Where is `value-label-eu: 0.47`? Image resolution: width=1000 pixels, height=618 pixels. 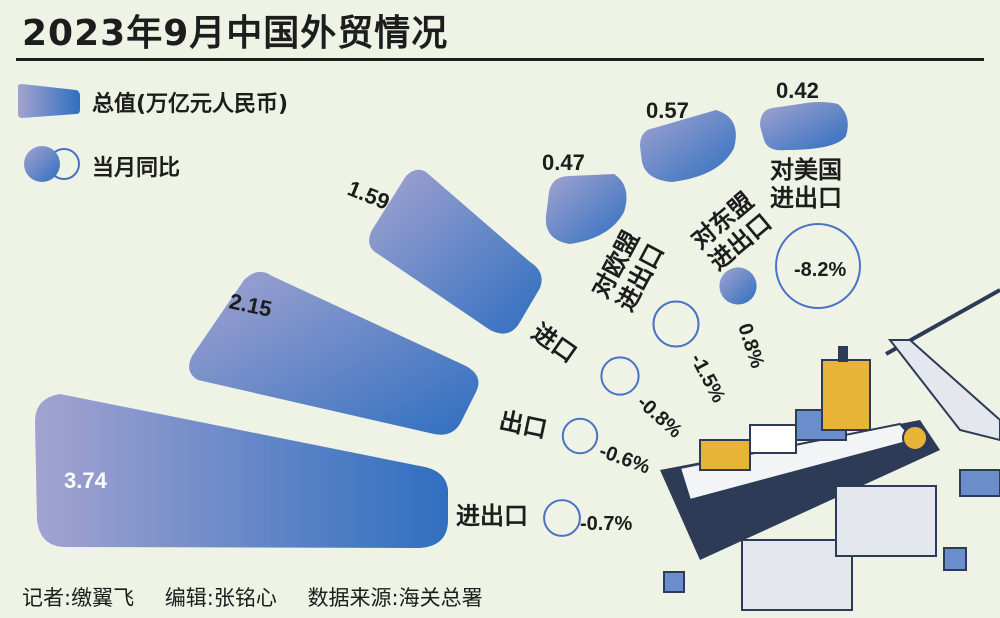
value-label-eu: 0.47 is located at coordinates (563, 162).